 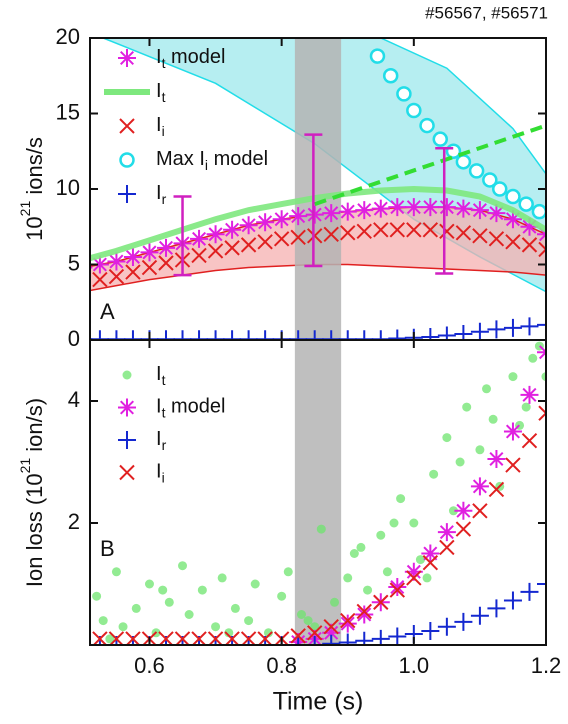 What do you see at coordinates (212, 160) in the screenshot?
I see `legend-label: Max Ii model` at bounding box center [212, 160].